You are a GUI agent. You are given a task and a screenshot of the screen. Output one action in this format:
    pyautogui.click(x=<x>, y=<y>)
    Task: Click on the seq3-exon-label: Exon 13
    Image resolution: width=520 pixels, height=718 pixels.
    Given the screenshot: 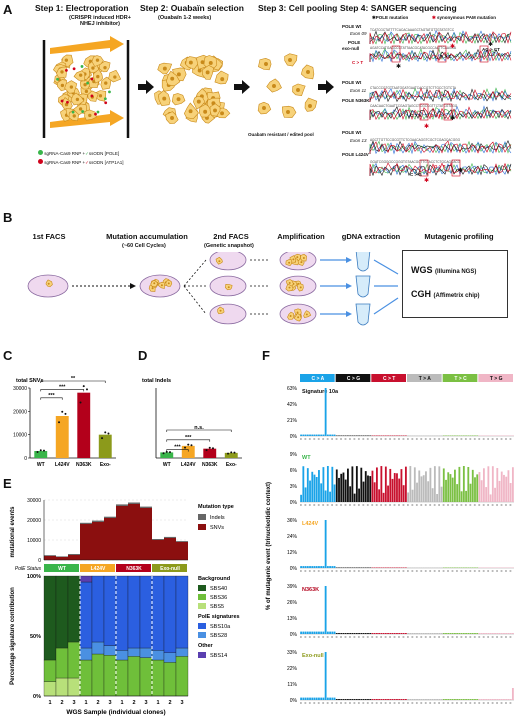 What is the action you would take?
    pyautogui.click(x=358, y=140)
    